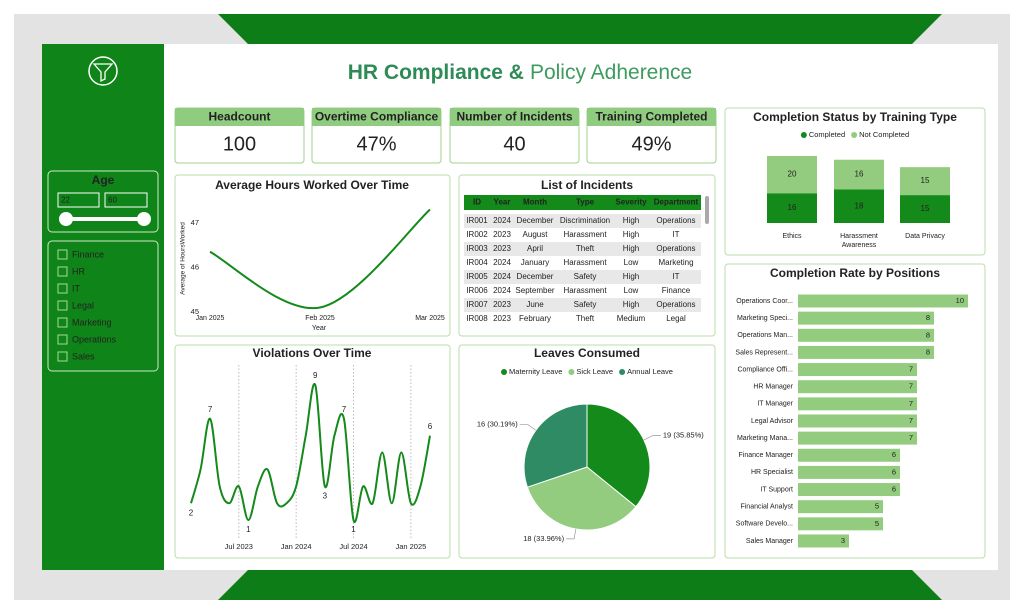 Image resolution: width=1024 pixels, height=614 pixels. What do you see at coordinates (772, 421) in the screenshot?
I see `y-tick-label: Legal Advisor` at bounding box center [772, 421].